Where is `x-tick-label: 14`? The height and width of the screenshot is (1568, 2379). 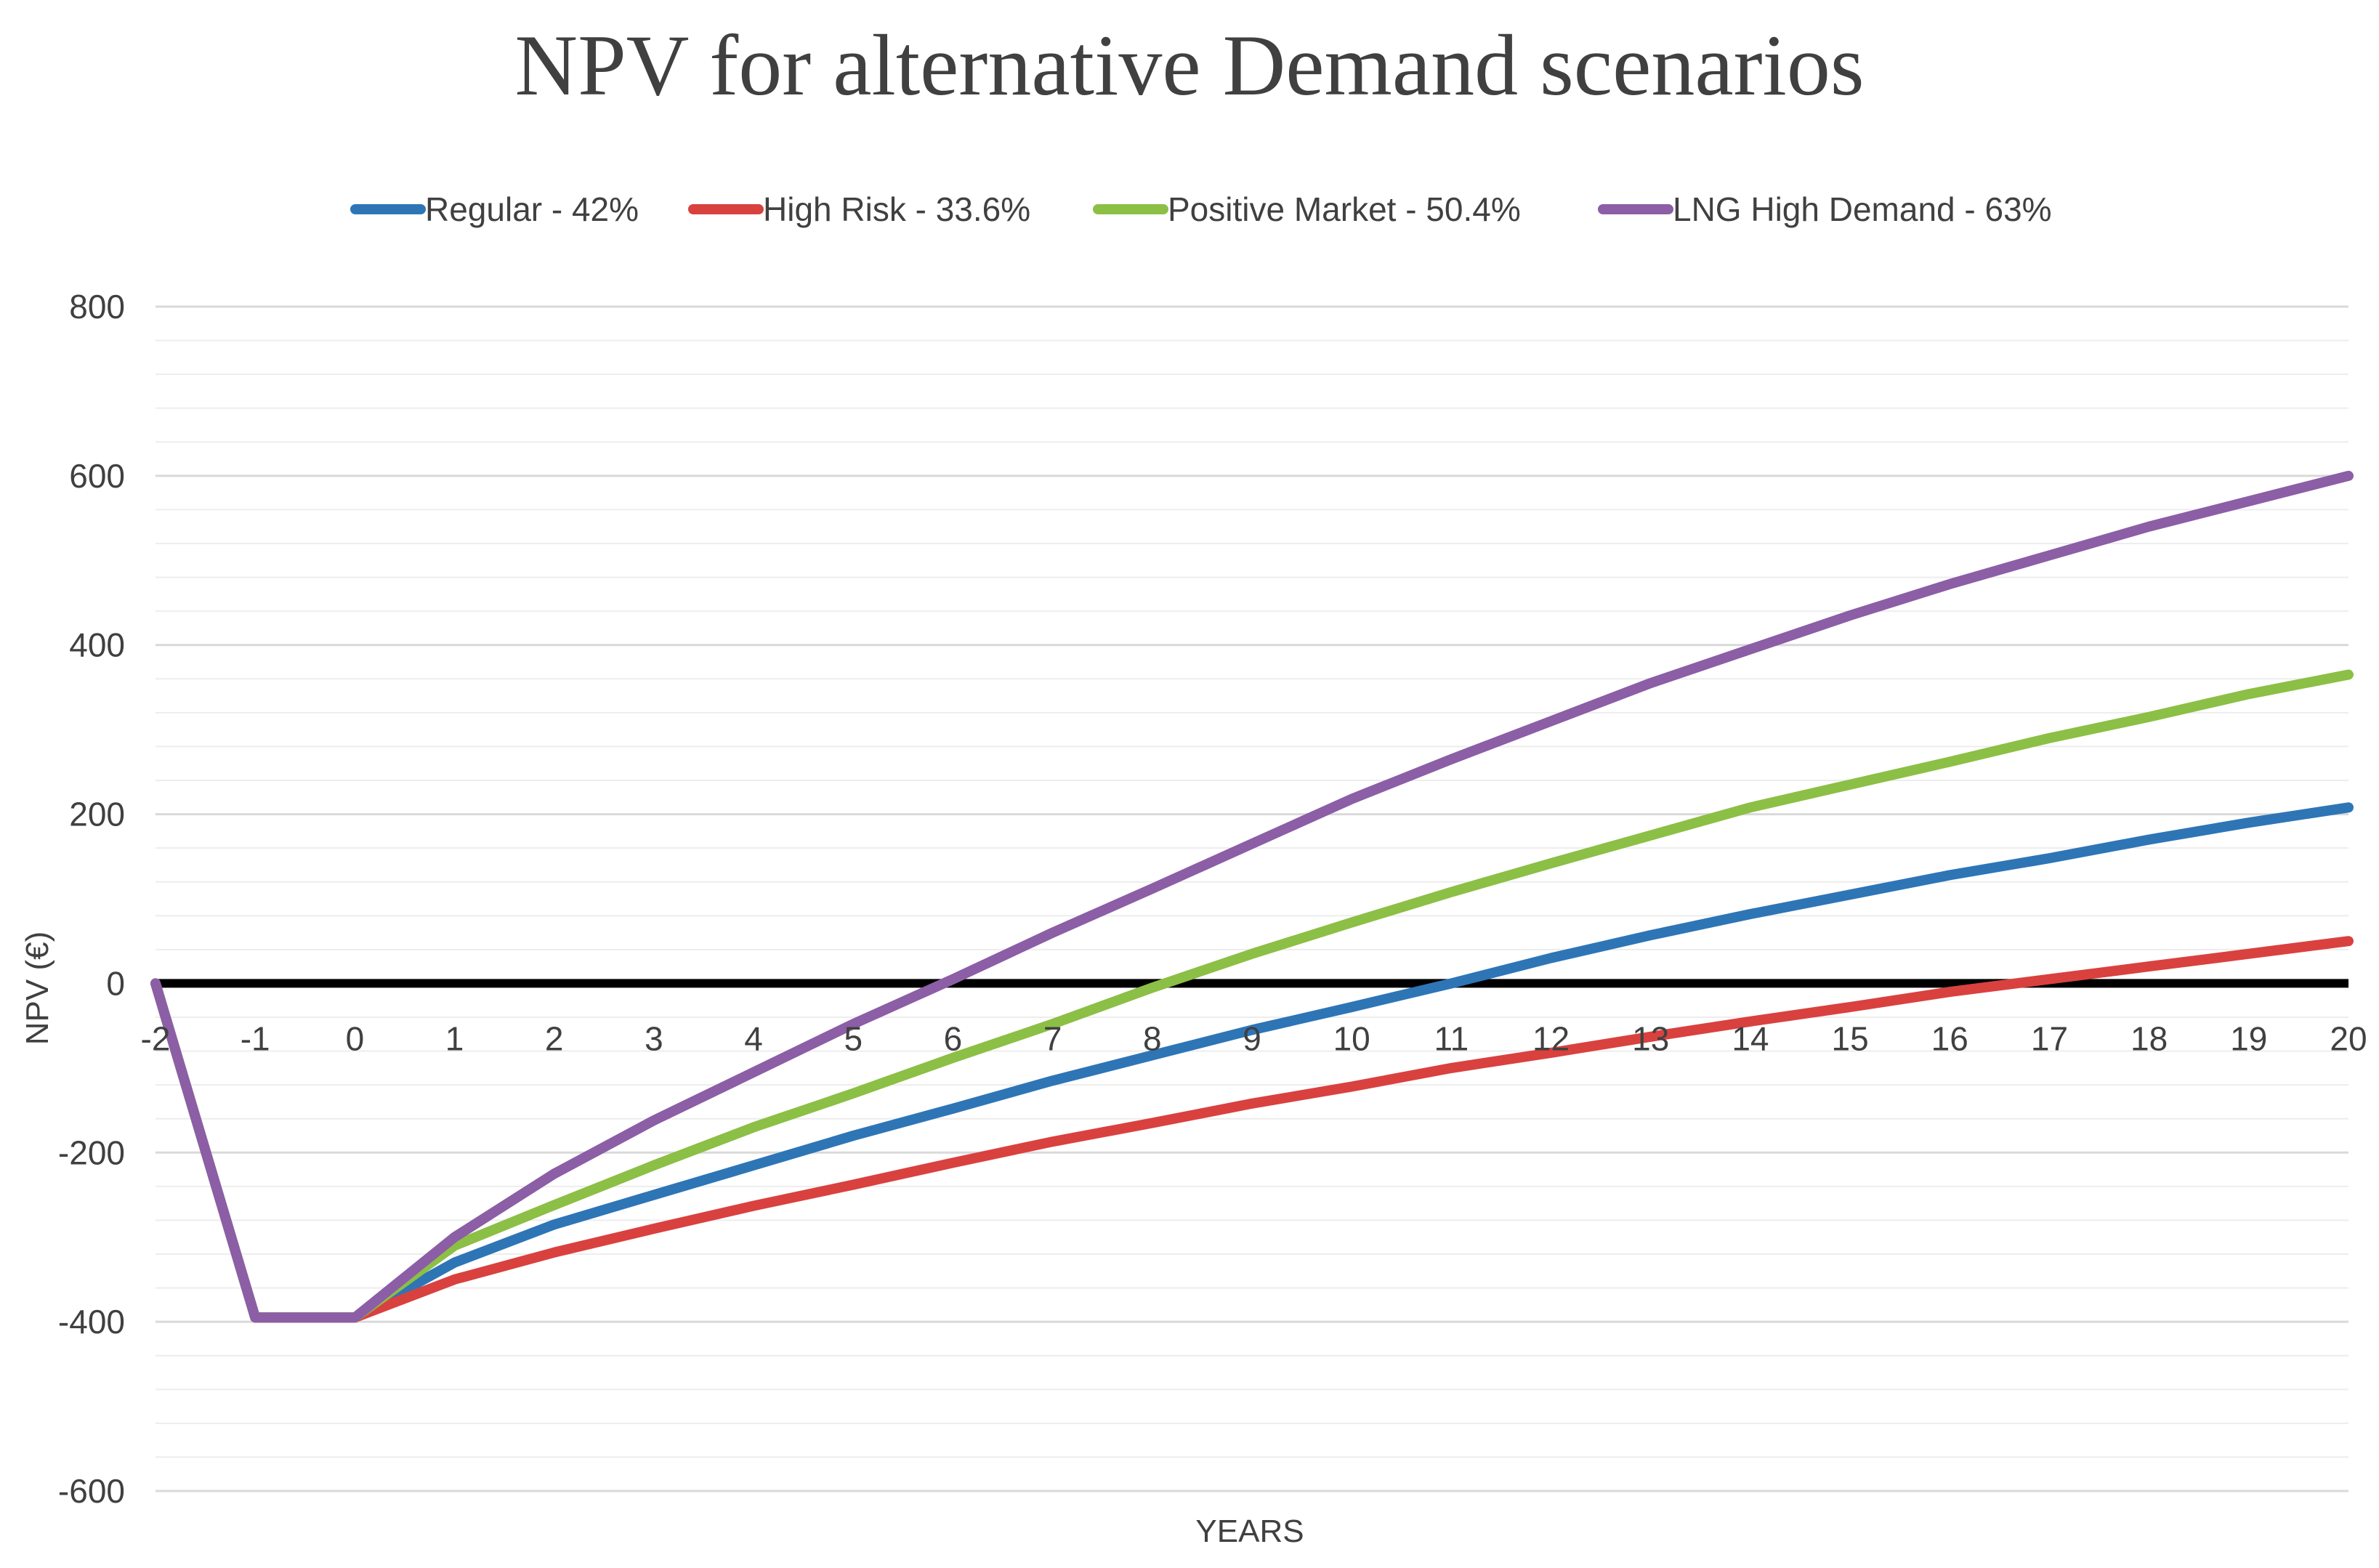
x-tick-label: 14 is located at coordinates (1750, 1038).